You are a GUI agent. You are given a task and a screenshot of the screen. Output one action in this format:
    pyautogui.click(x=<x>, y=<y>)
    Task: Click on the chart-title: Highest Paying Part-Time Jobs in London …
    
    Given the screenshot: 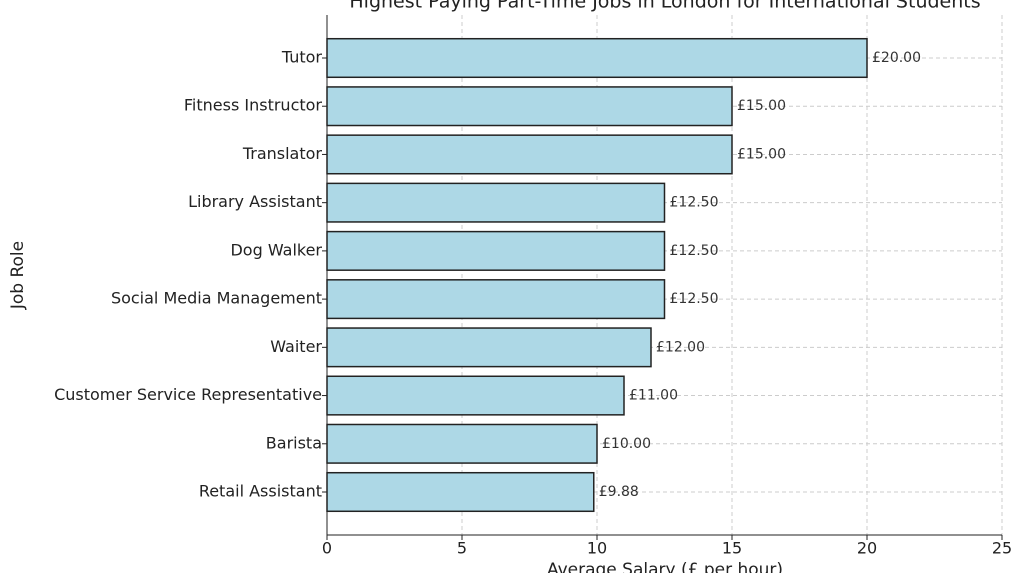 What is the action you would take?
    pyautogui.click(x=664, y=6)
    